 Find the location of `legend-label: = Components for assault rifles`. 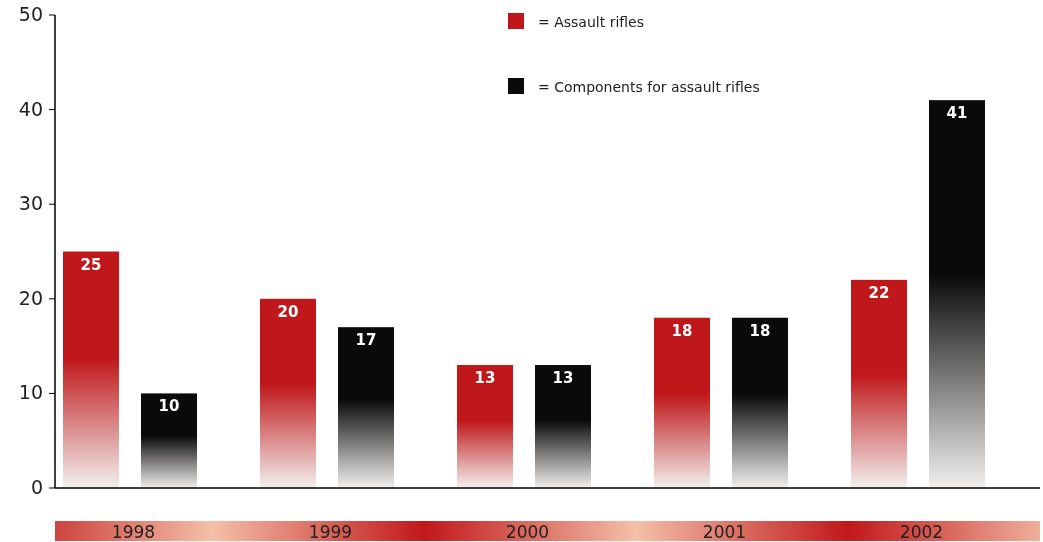

legend-label: = Components for assault rifles is located at coordinates (649, 87).